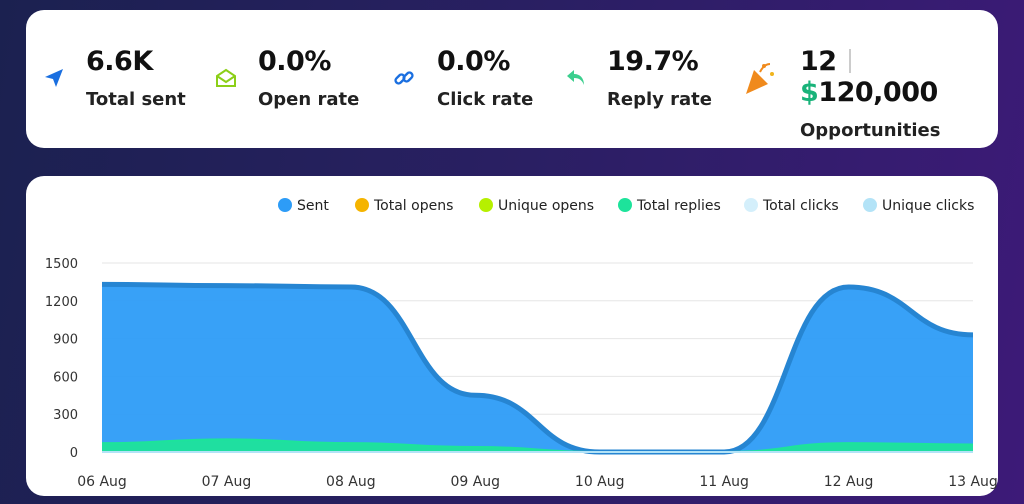  I want to click on x-tick-label: 08 Aug, so click(351, 482).